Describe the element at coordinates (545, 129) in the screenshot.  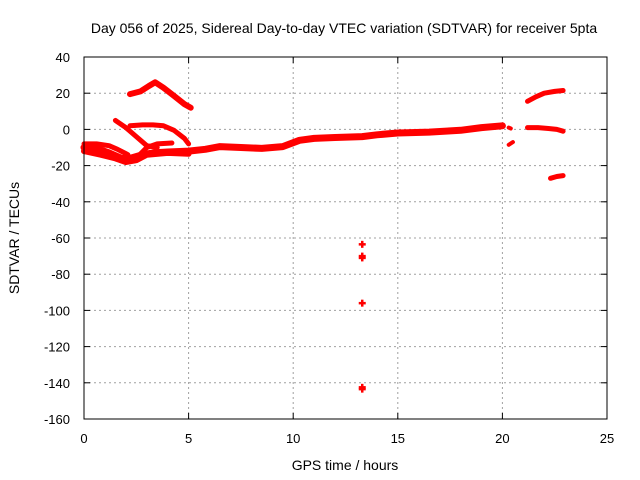
I see `series-late-mid` at that location.